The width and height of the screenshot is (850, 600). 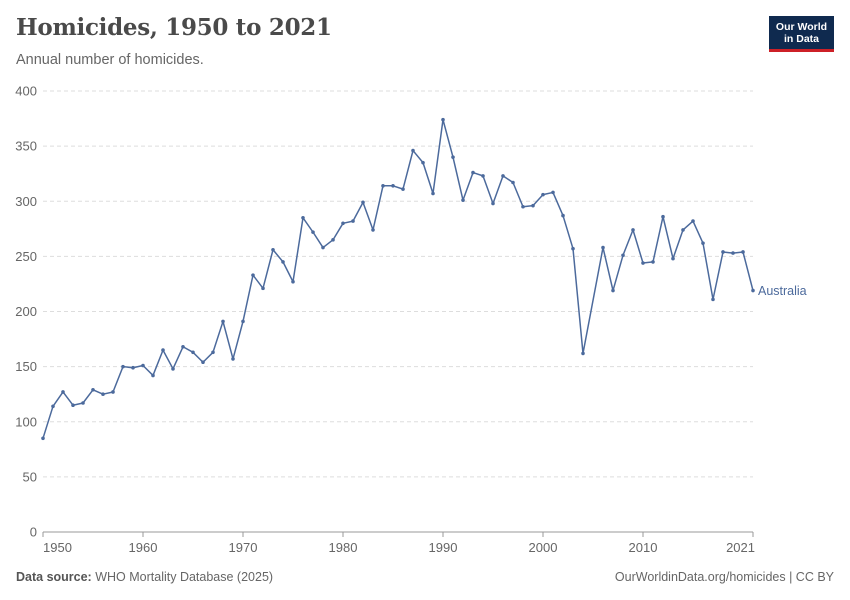 What do you see at coordinates (663, 216) in the screenshot?
I see `data-point-2012` at bounding box center [663, 216].